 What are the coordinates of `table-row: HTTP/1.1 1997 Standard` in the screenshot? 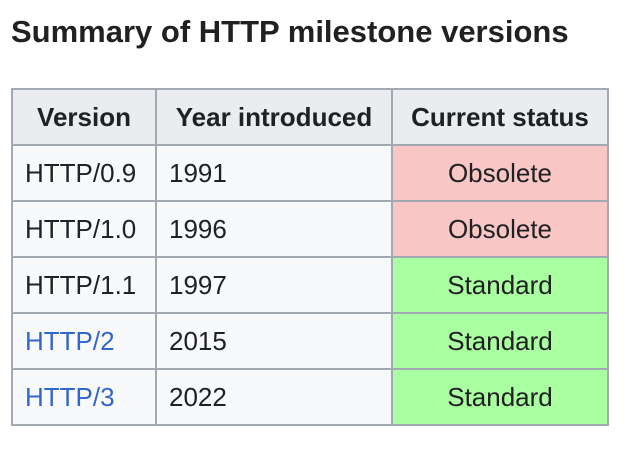 It's located at (310, 285).